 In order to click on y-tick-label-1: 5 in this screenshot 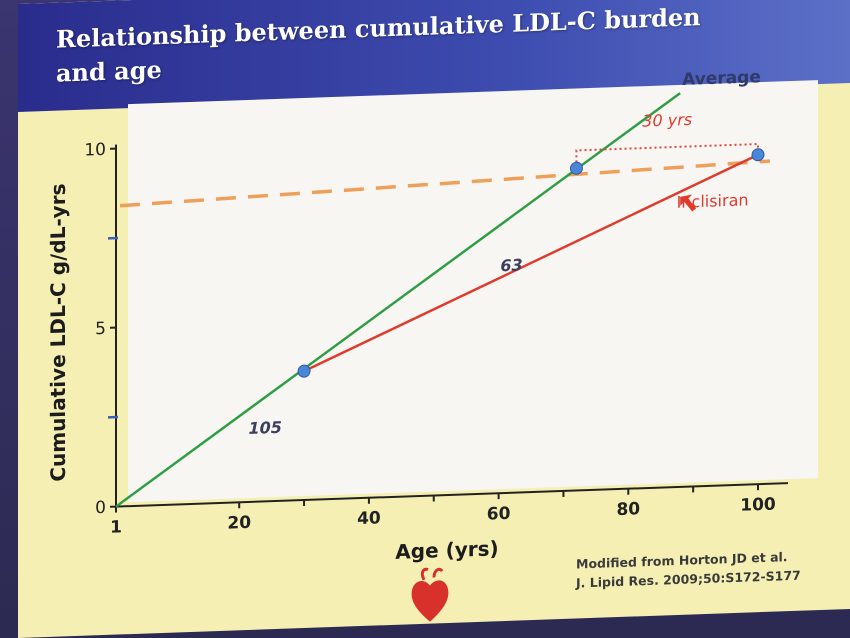, I will do `click(100, 329)`.